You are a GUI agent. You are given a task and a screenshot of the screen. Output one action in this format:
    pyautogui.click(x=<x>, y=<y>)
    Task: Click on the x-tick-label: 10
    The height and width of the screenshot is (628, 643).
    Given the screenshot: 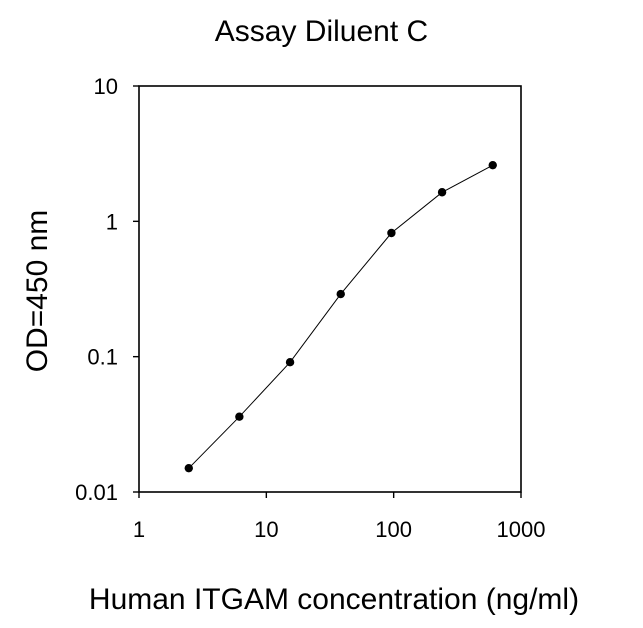 What is the action you would take?
    pyautogui.click(x=266, y=529)
    